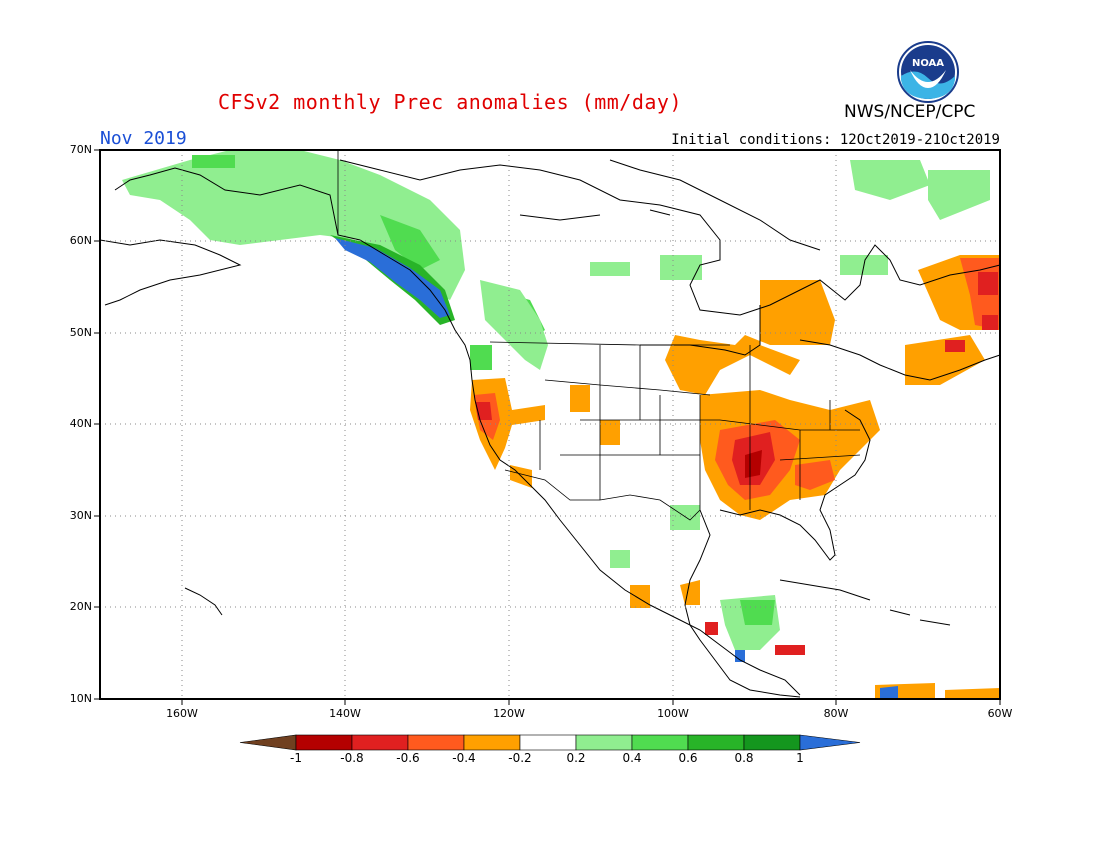  What do you see at coordinates (293, 225) in the screenshot?
I see `anomaly-wet-alaska` at bounding box center [293, 225].